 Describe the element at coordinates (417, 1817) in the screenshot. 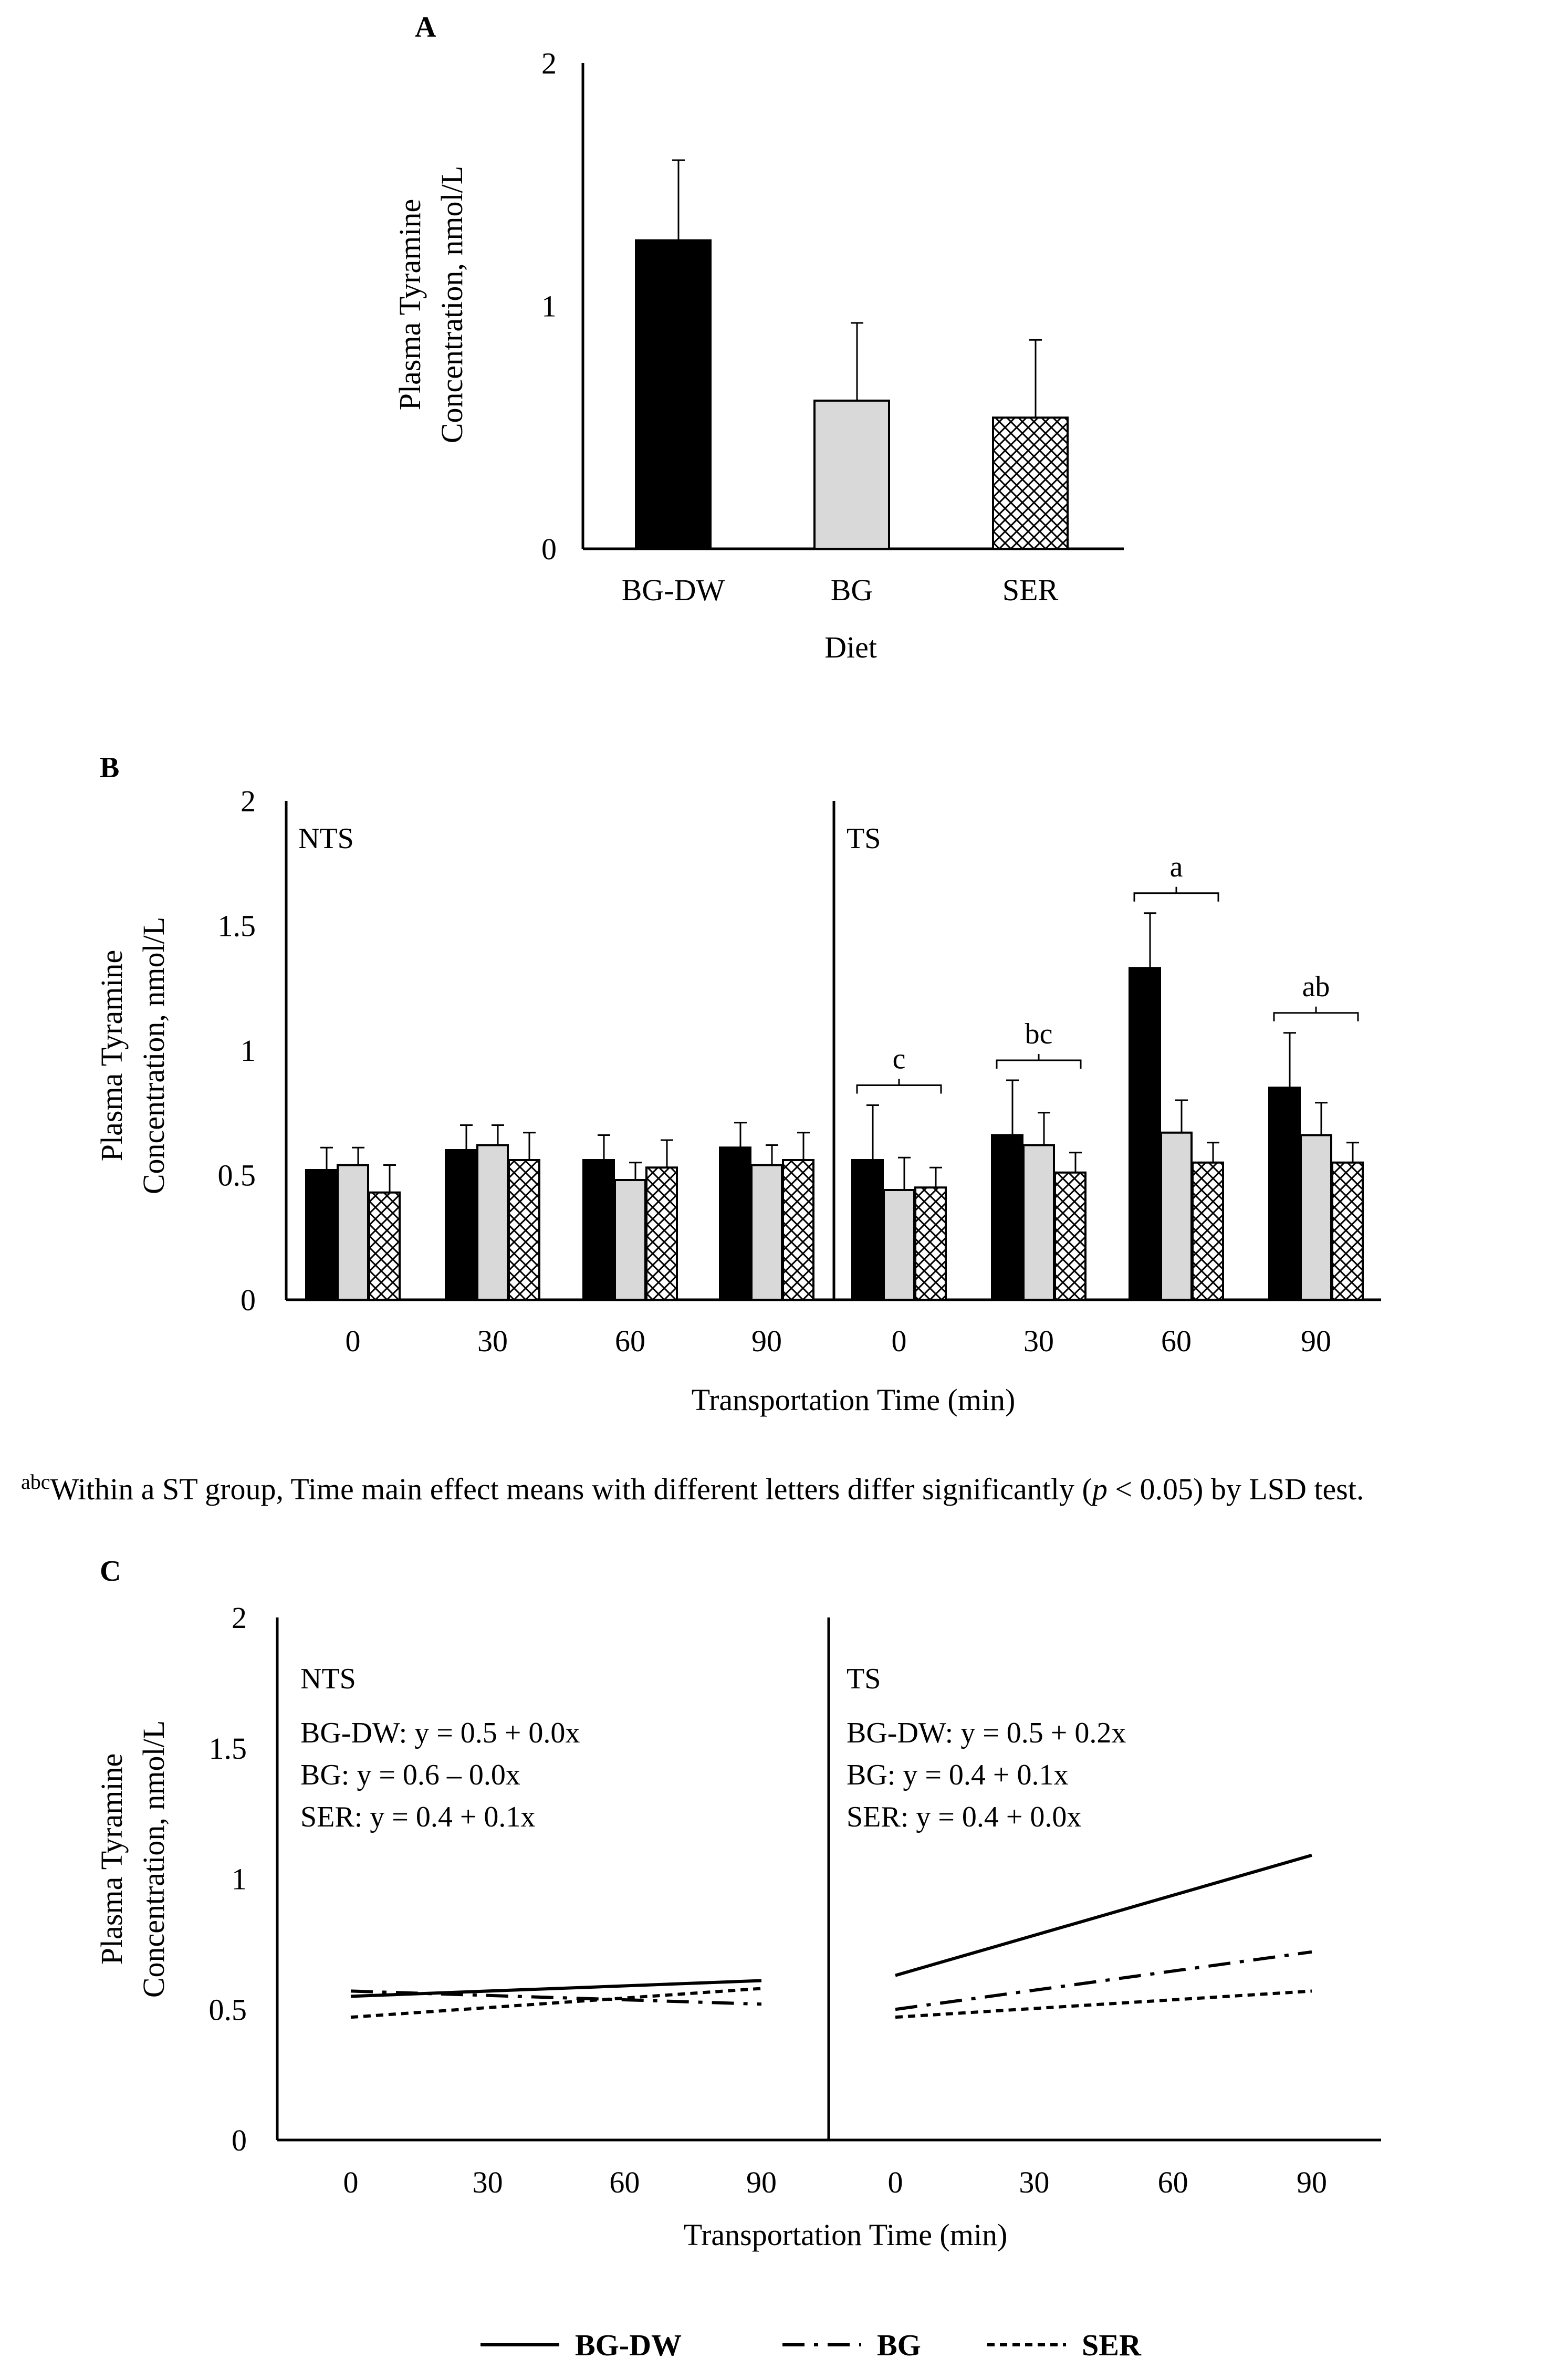

I see `panel-c-equation-nts-ser: SER: y = 0.4 + 0.1x` at that location.